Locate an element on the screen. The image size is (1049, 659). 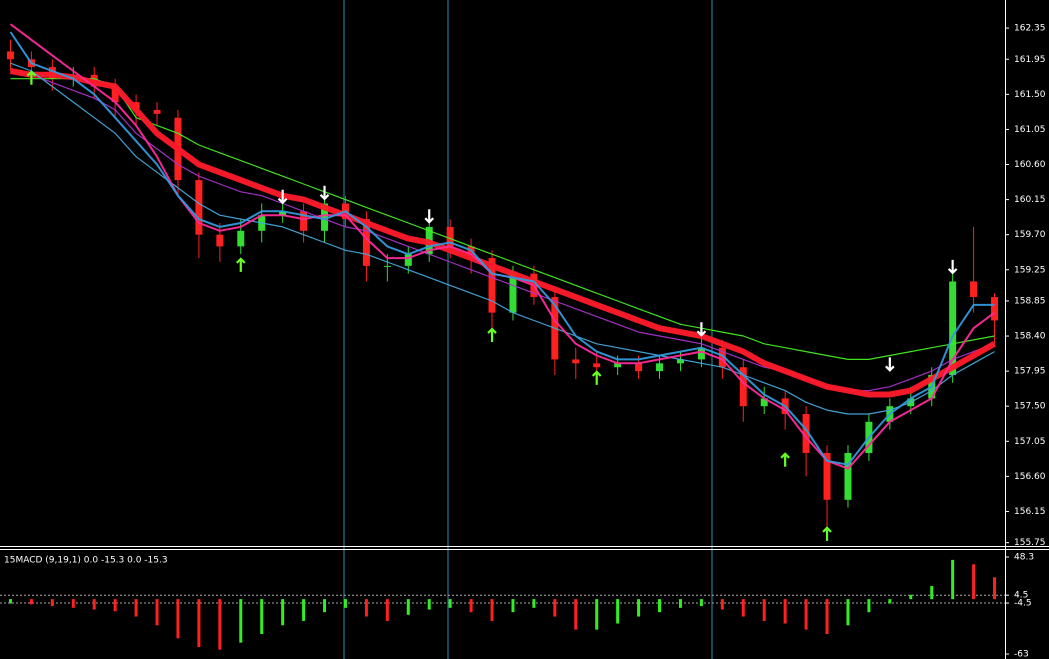
y-tick-label: 160.60 is located at coordinates (1030, 165).